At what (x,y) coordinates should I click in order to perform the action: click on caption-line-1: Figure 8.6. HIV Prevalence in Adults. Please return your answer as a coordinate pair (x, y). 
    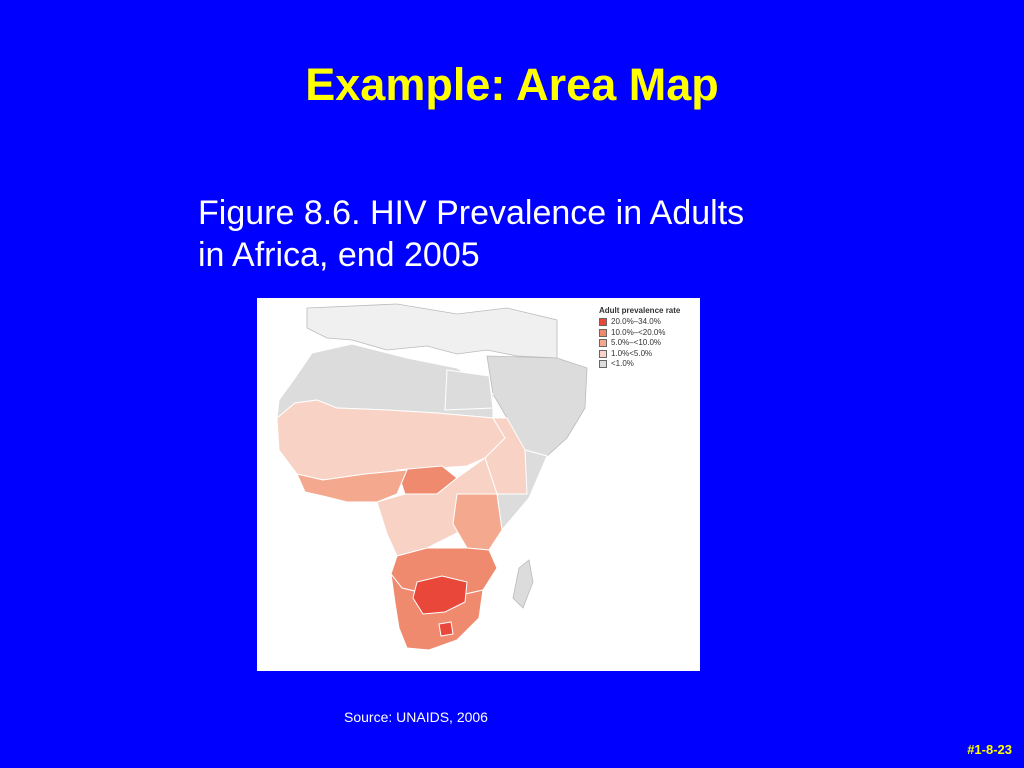
    Looking at the image, I should click on (471, 213).